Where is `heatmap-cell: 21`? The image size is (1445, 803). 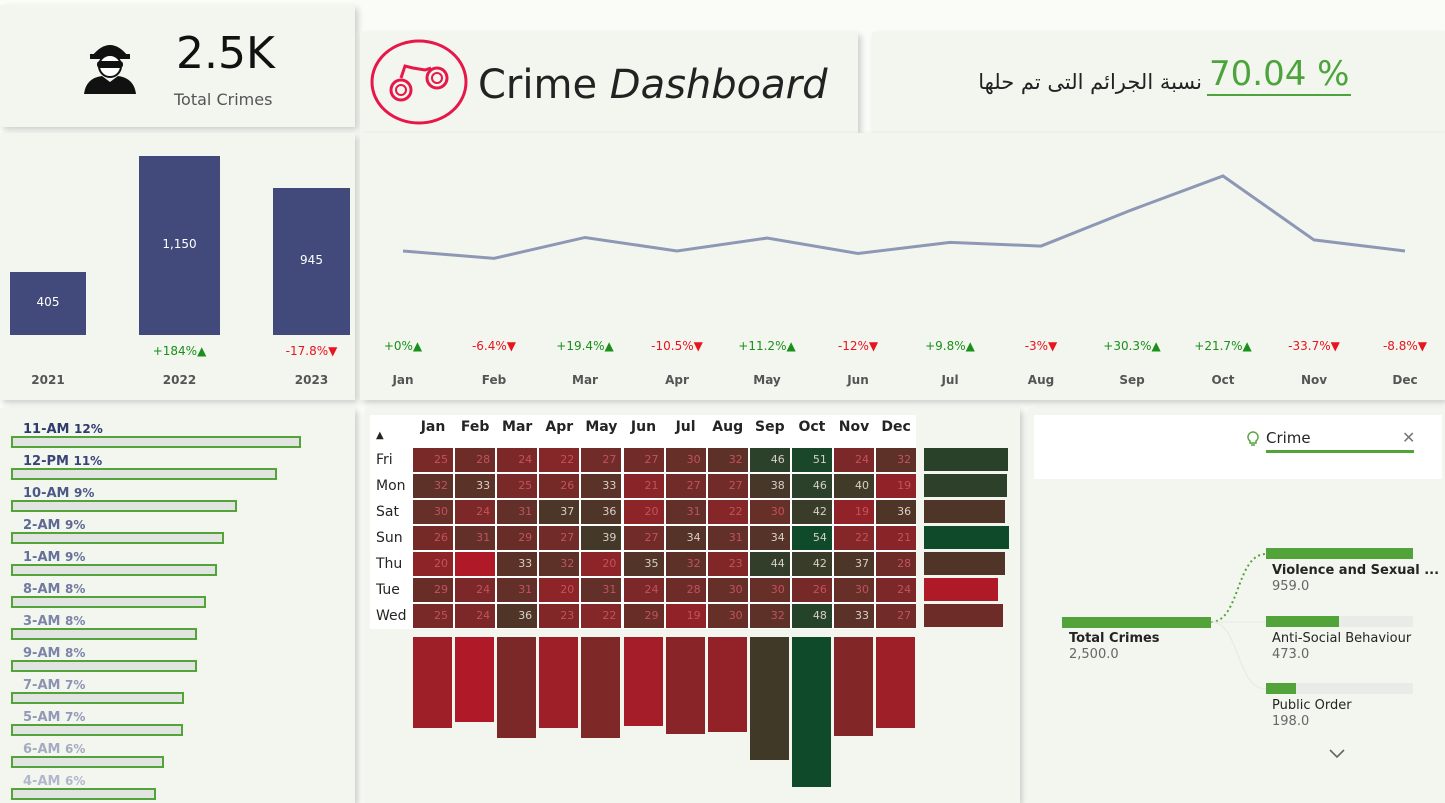 heatmap-cell: 21 is located at coordinates (643, 486).